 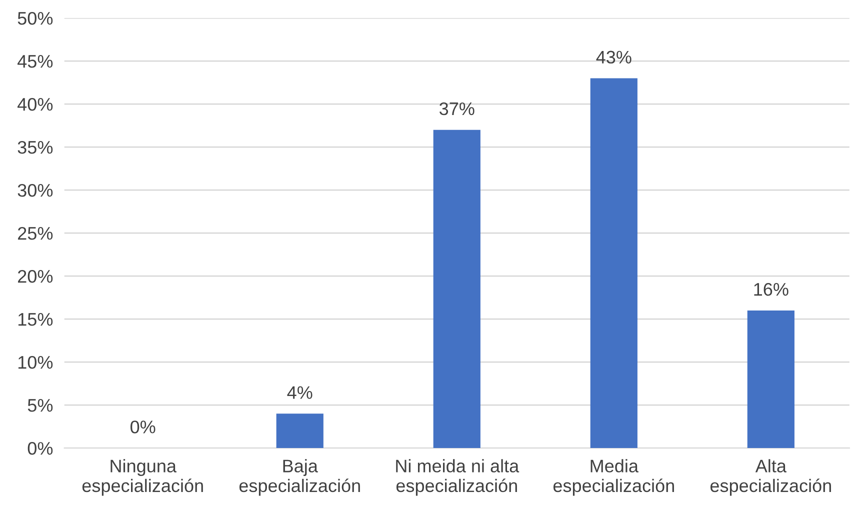 What do you see at coordinates (35, 362) in the screenshot?
I see `y-tick-label: 10%` at bounding box center [35, 362].